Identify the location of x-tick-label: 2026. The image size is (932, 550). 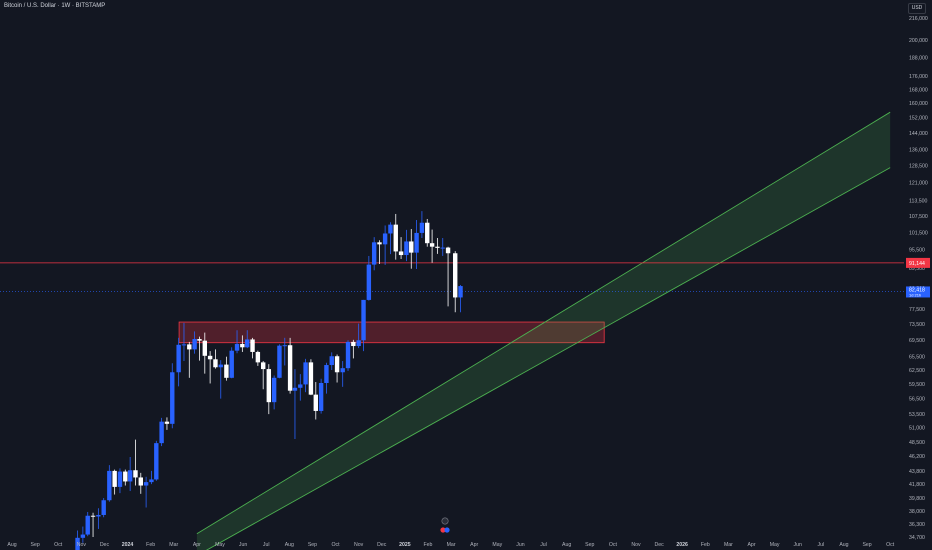
(682, 545).